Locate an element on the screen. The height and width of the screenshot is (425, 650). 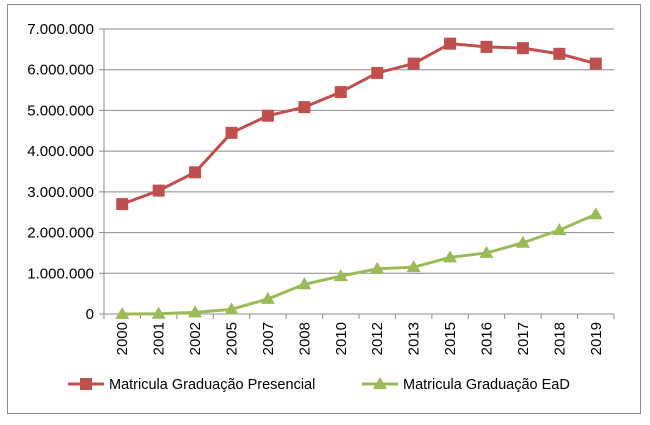
y-tick-label: 4.000.000 is located at coordinates (60, 151).